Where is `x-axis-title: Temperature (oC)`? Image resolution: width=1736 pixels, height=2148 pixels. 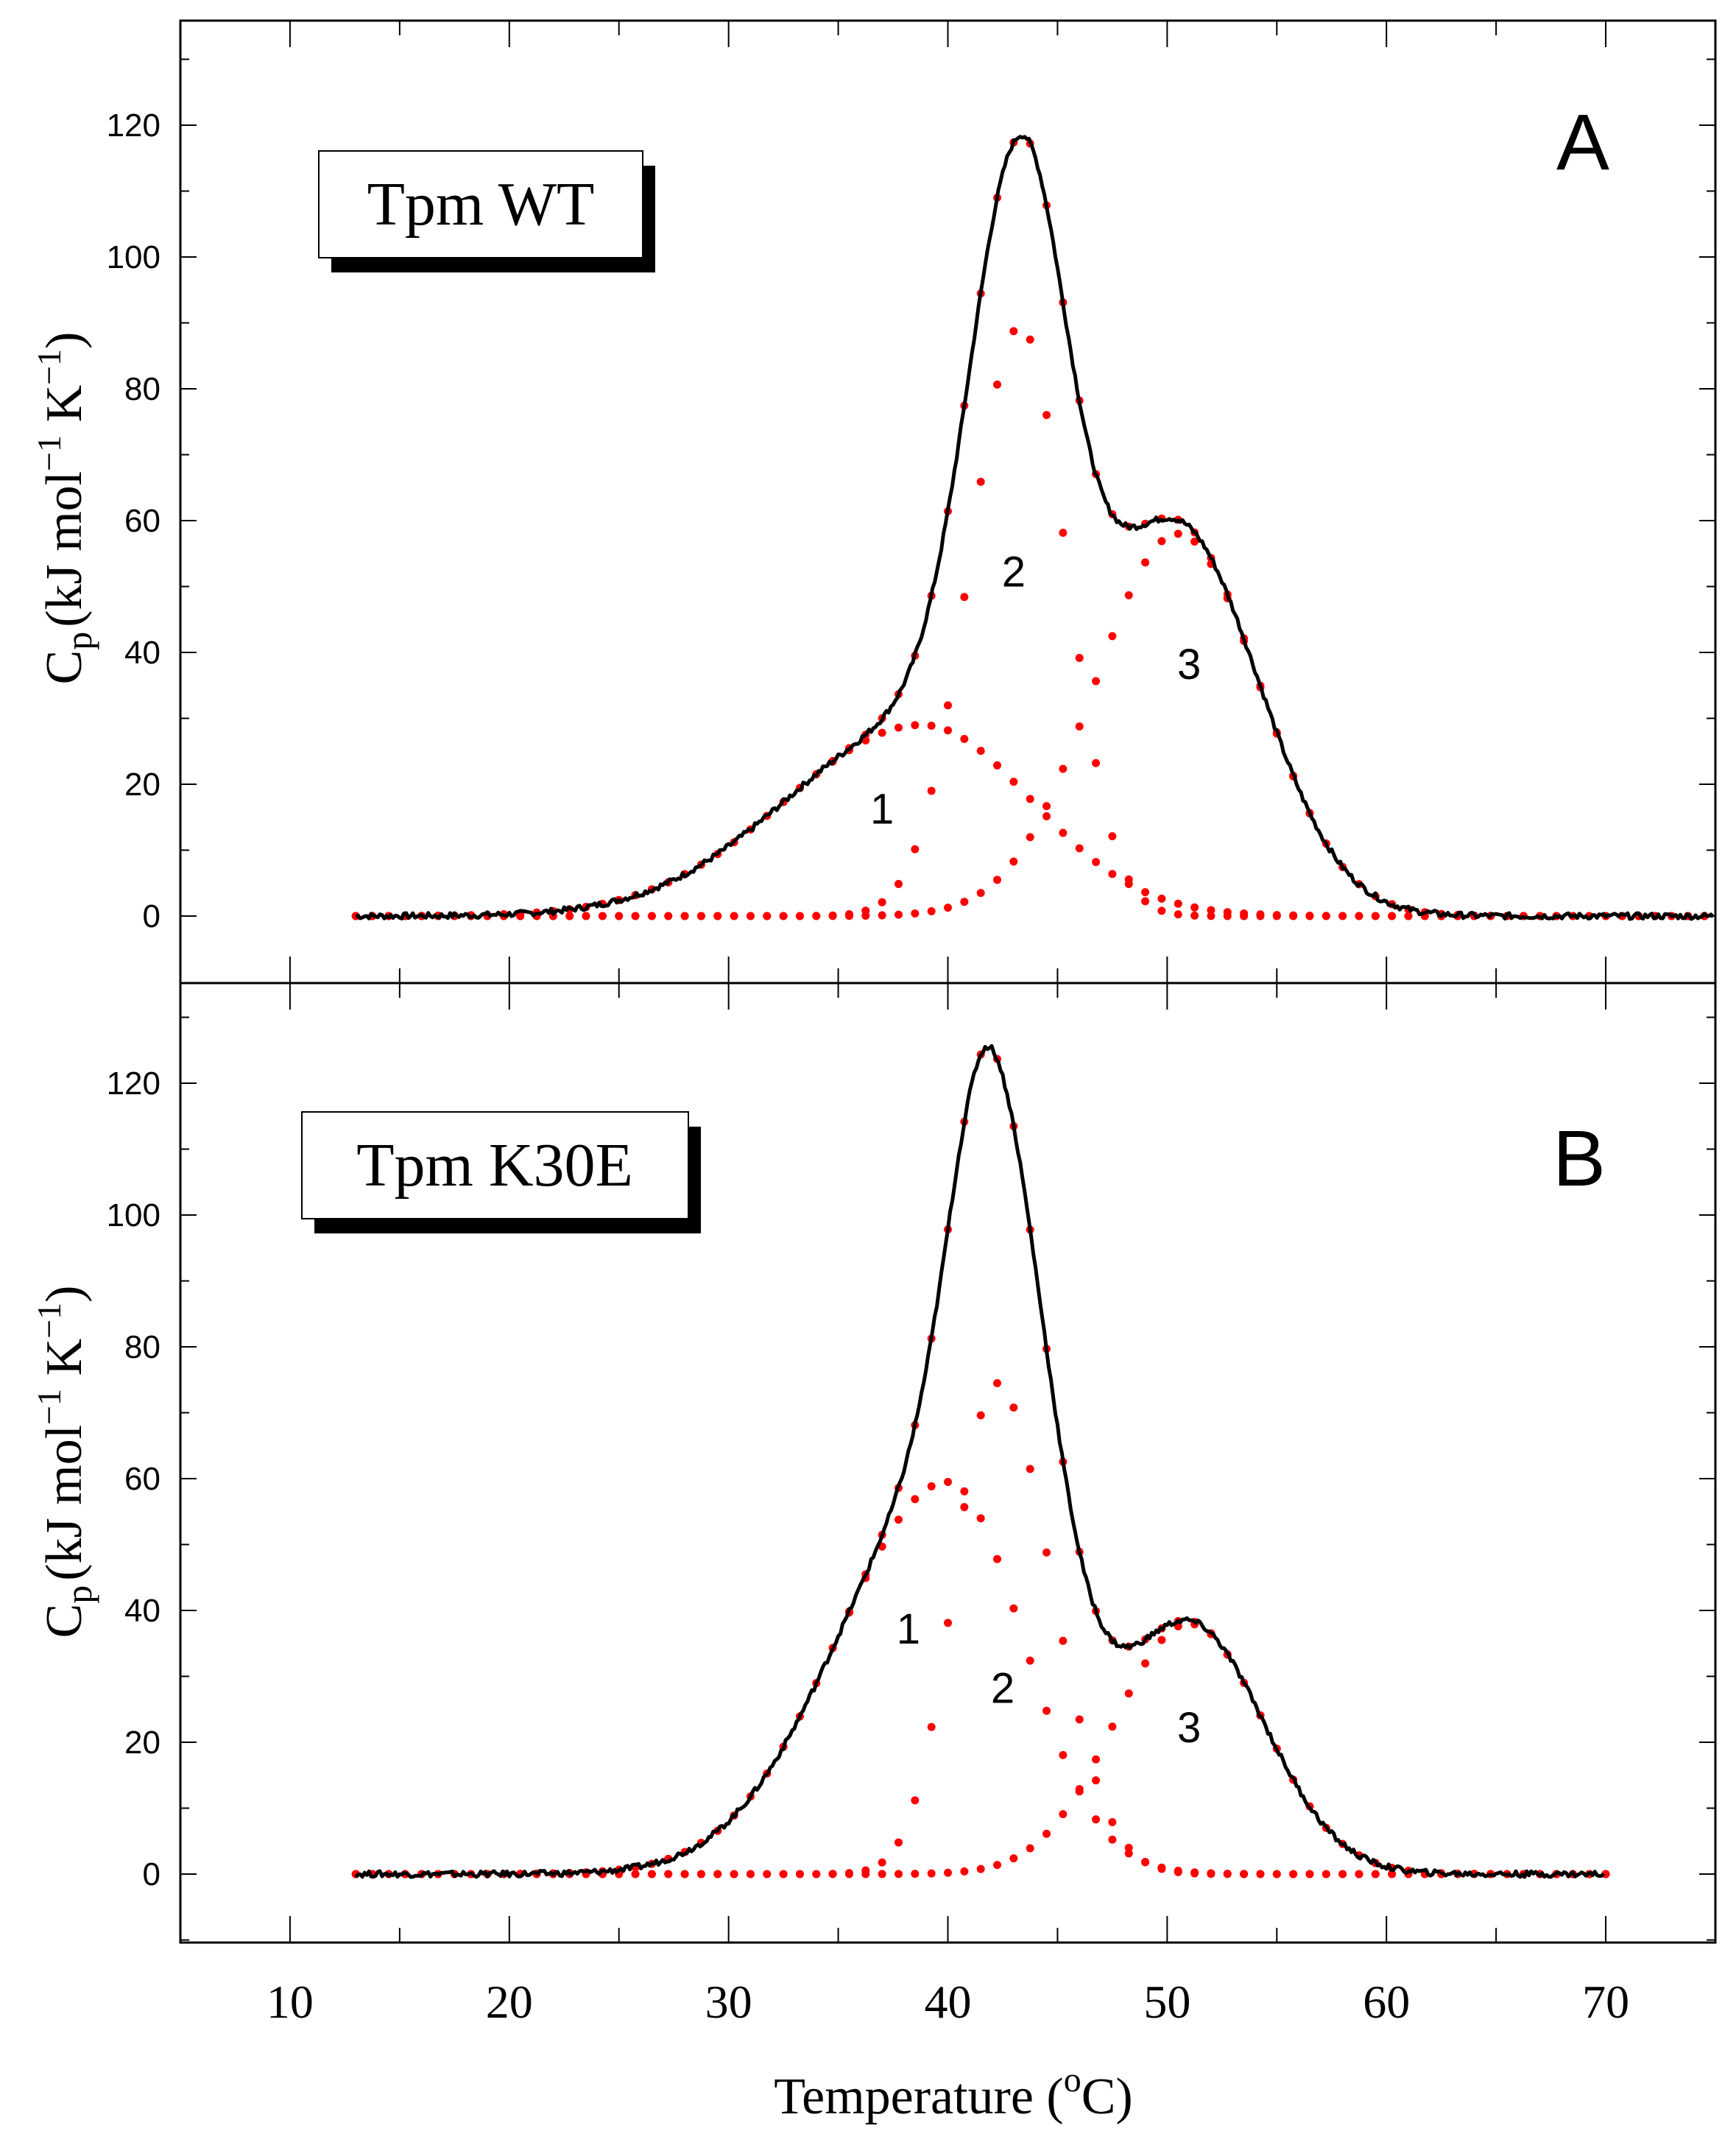 x-axis-title: Temperature (oC) is located at coordinates (953, 2092).